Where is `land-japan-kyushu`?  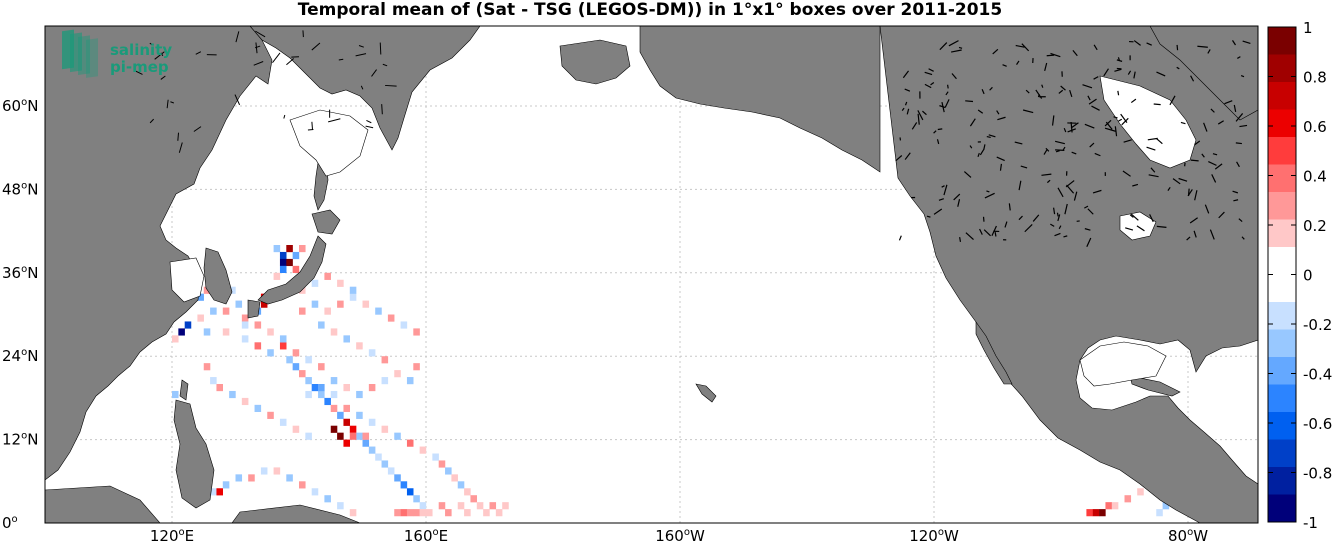 land-japan-kyushu is located at coordinates (254, 309).